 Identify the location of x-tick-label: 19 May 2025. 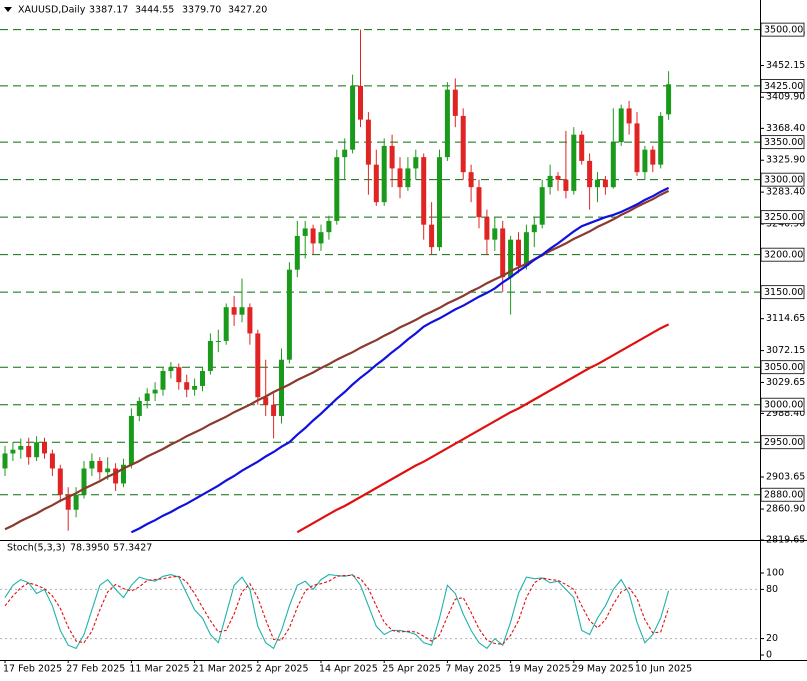
(540, 669).